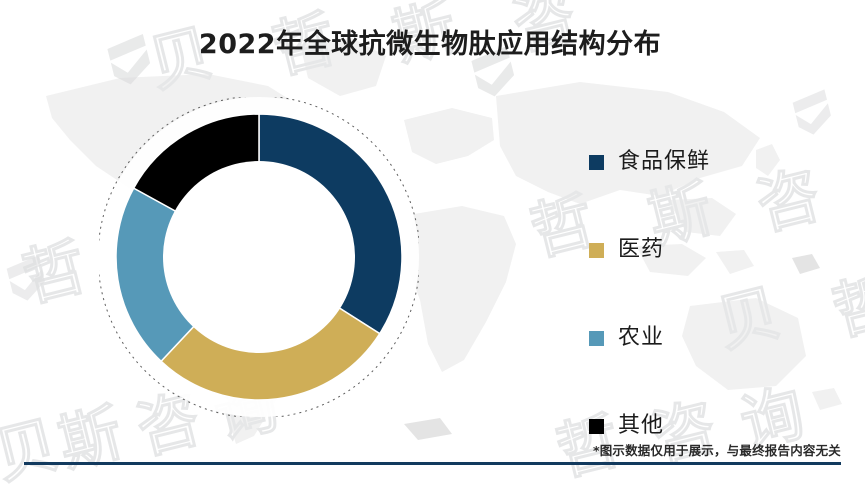  Describe the element at coordinates (641, 425) in the screenshot. I see `legend-label: 其他` at that location.